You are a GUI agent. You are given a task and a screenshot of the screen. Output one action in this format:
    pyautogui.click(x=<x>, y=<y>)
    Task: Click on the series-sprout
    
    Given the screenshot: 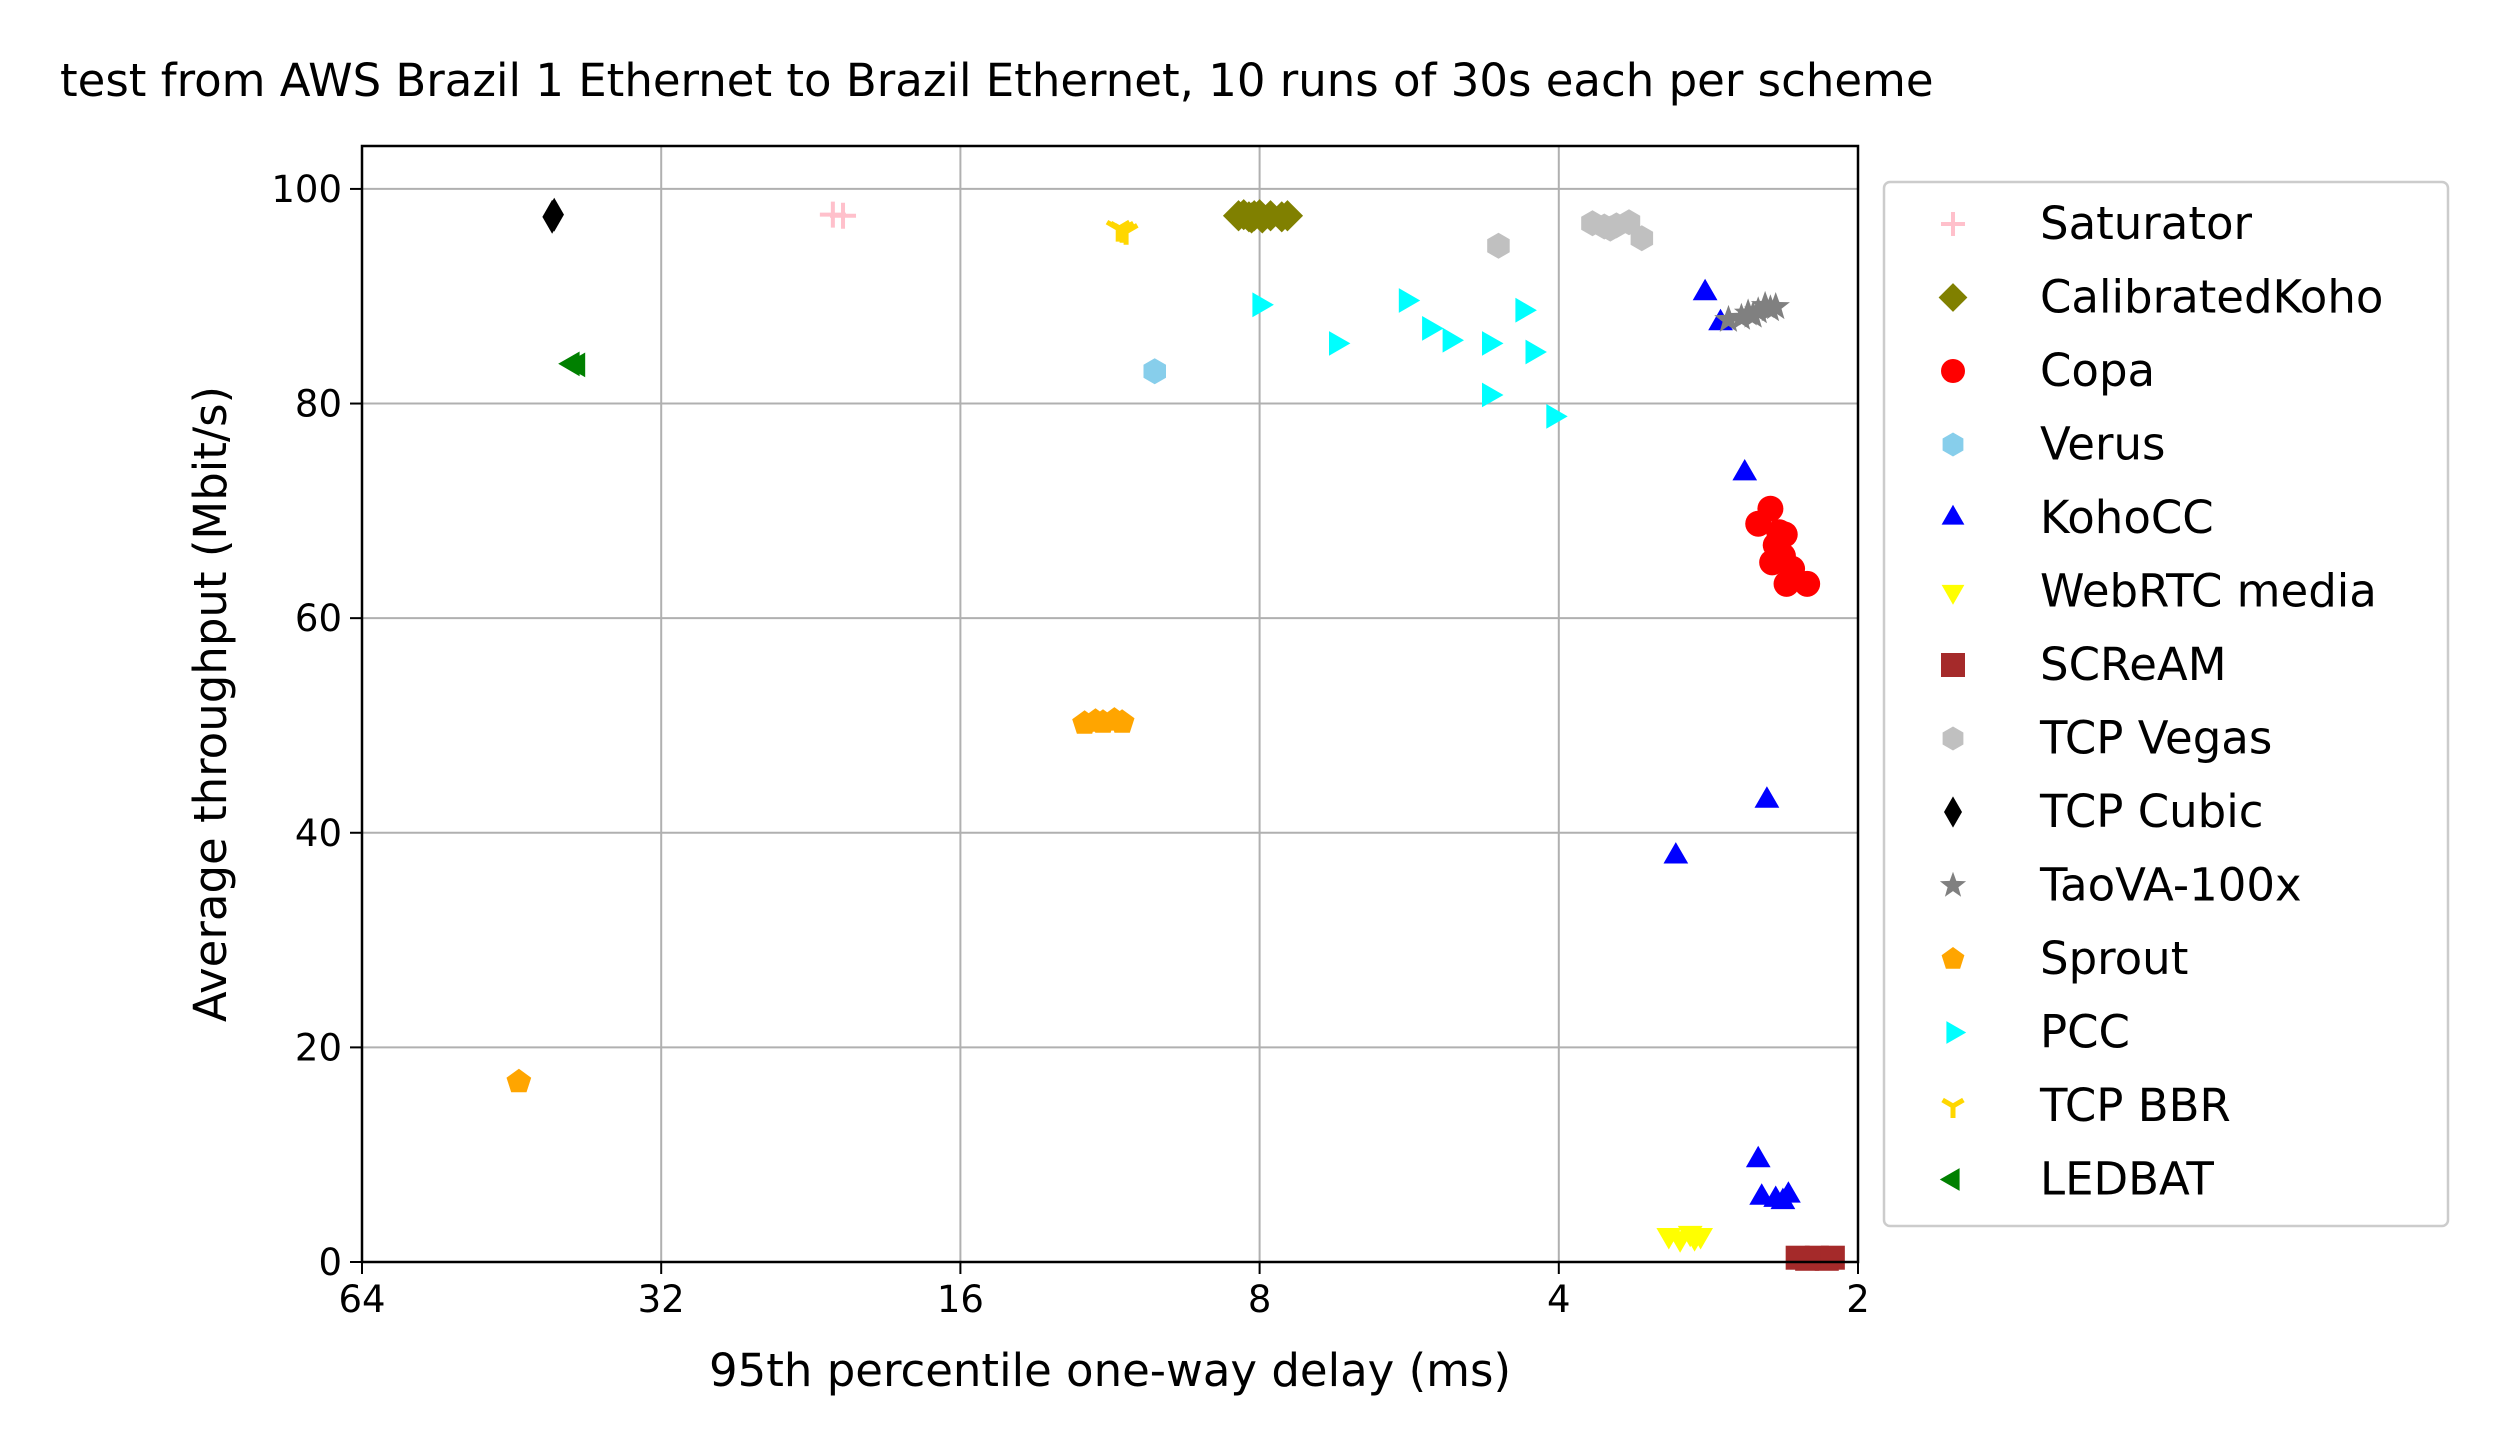 What is the action you would take?
    pyautogui.click(x=820, y=900)
    